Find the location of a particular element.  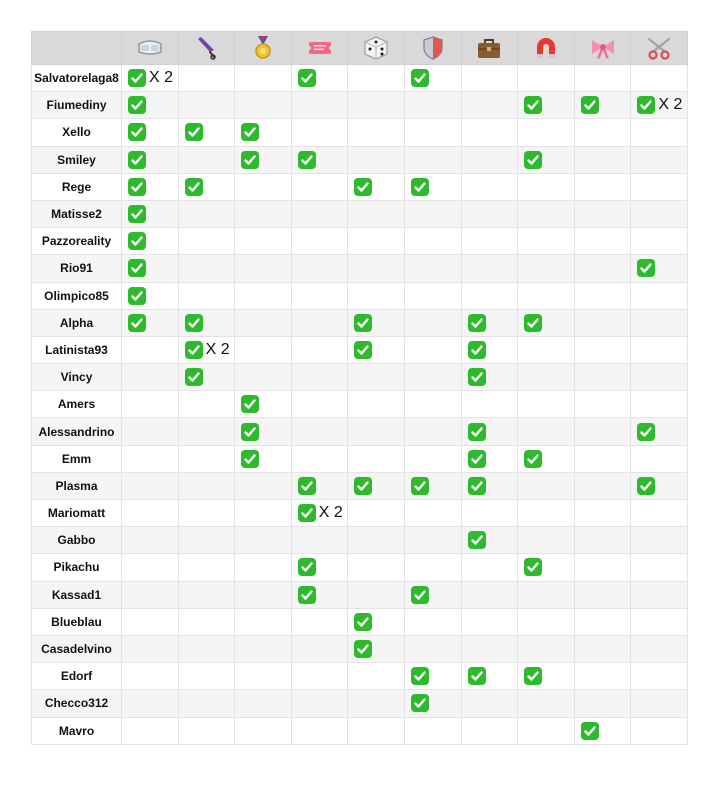

table-row: Mavro is located at coordinates (359, 730).